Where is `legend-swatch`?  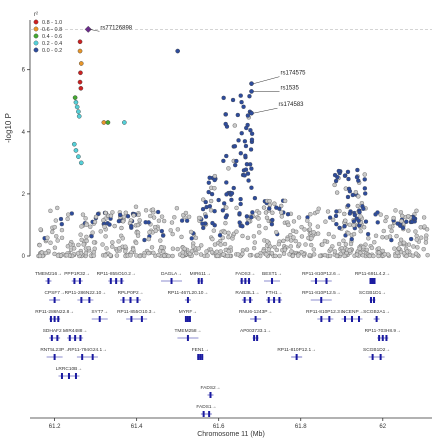
legend-swatch is located at coordinates (36, 29).